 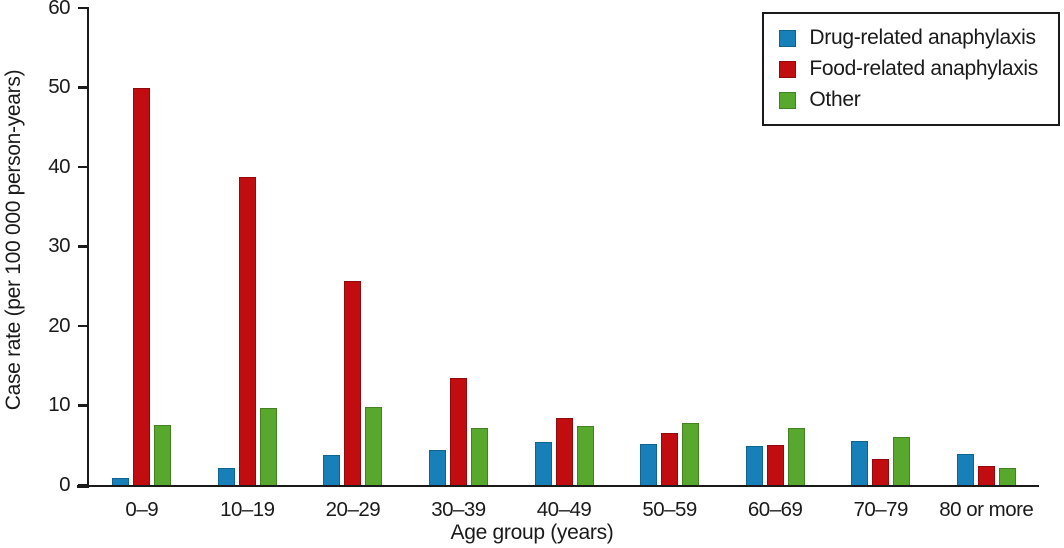 I want to click on y-tick: 50, so click(x=62, y=87).